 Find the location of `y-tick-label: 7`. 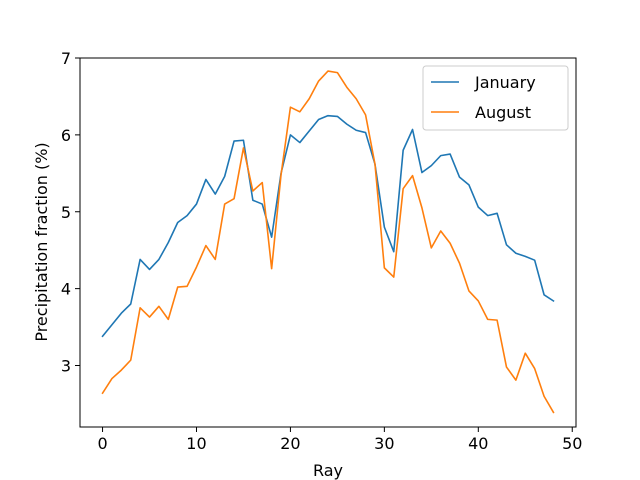

y-tick-label: 7 is located at coordinates (66, 58).